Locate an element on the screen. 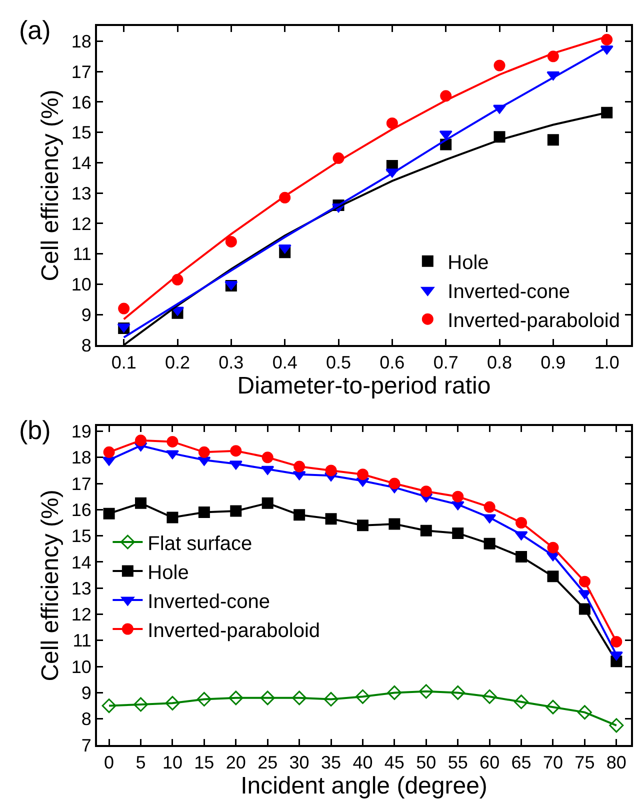 The height and width of the screenshot is (804, 641). x-tick-label: 20 is located at coordinates (236, 762).